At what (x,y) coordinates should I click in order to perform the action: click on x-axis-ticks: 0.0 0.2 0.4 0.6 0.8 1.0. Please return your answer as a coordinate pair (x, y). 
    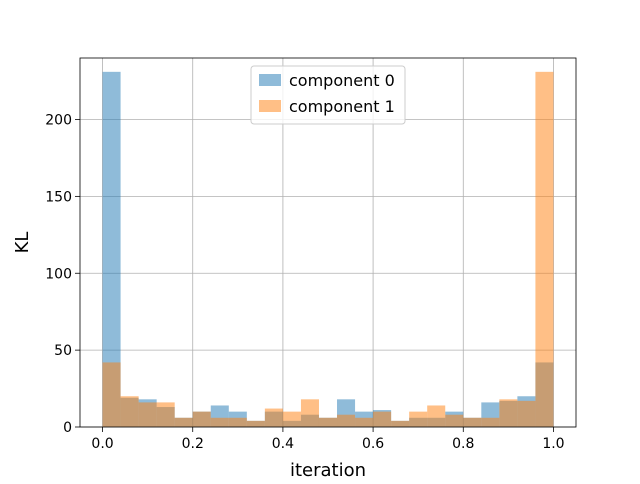
    Looking at the image, I should click on (328, 439).